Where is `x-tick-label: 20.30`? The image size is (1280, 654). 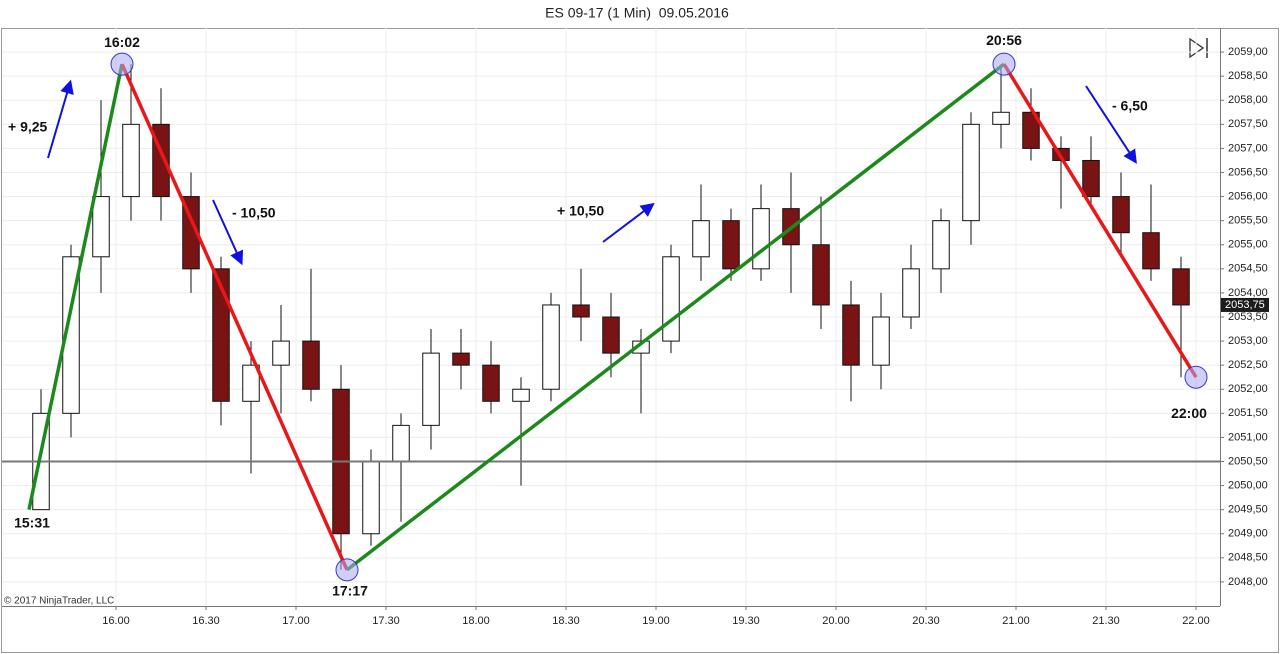
x-tick-label: 20.30 is located at coordinates (926, 621).